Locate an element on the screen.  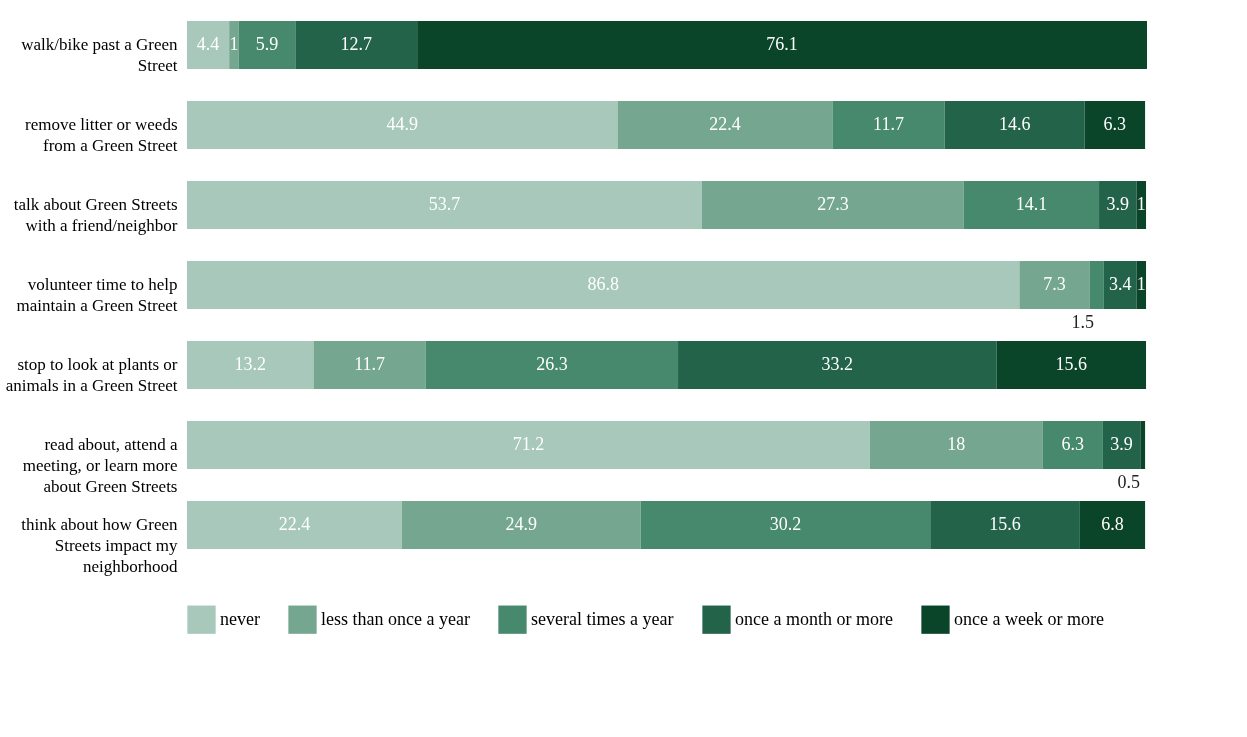
data-label: 1.5 is located at coordinates (1082, 322).